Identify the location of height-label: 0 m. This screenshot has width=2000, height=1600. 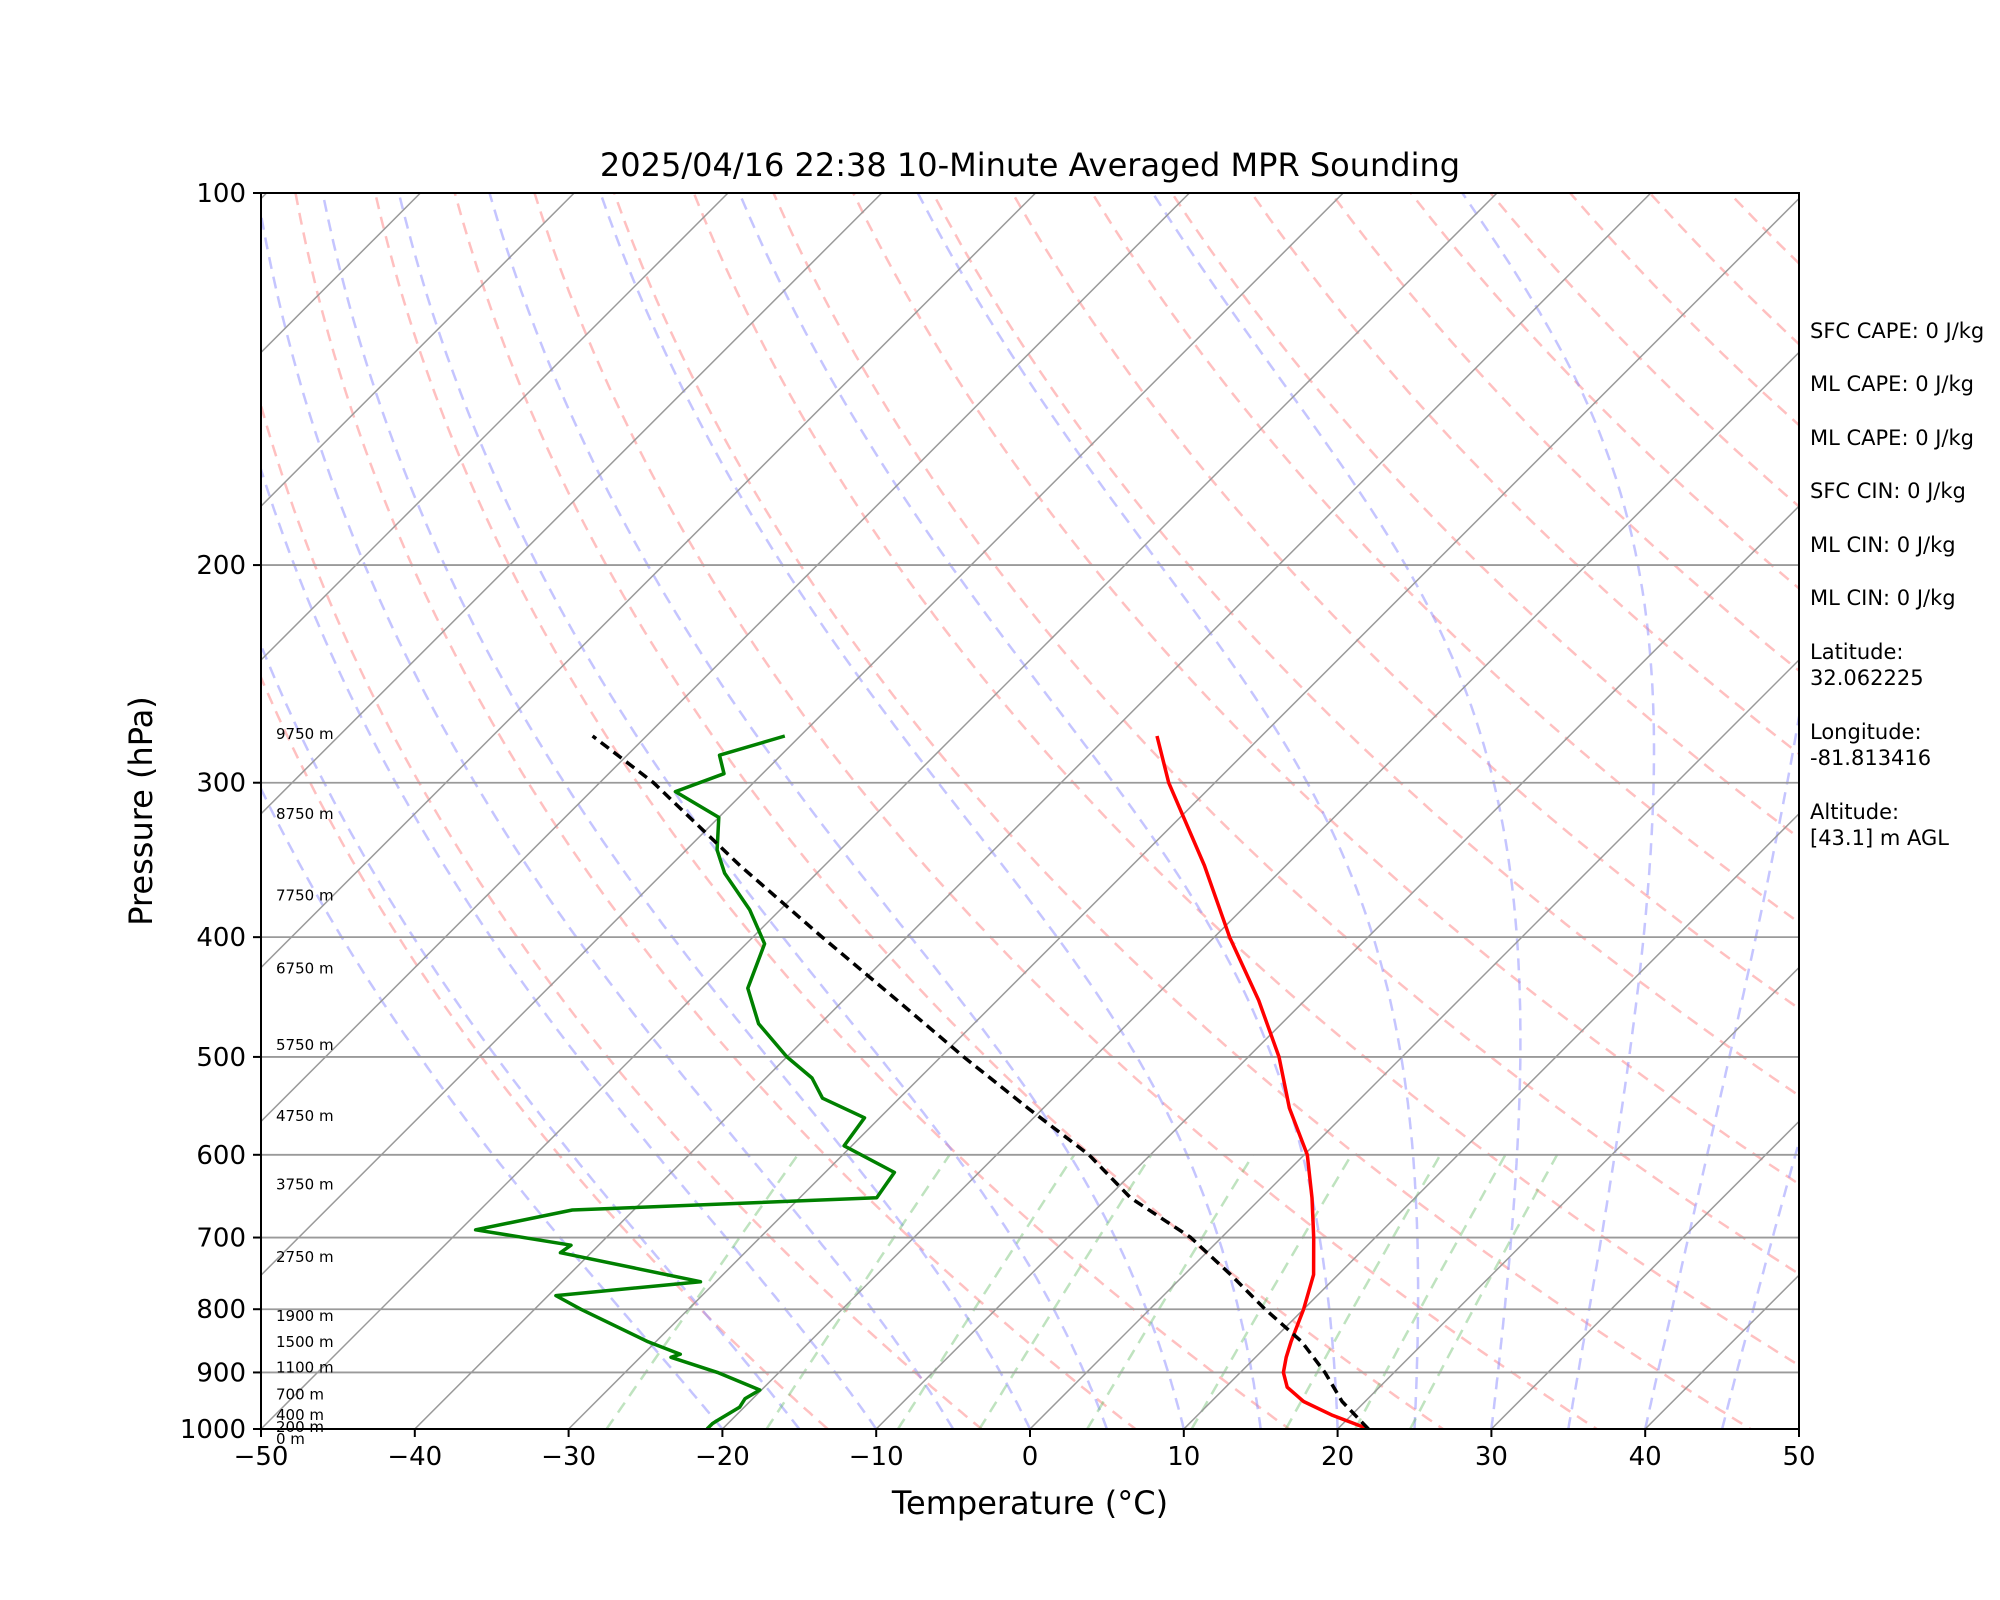
(290, 1439).